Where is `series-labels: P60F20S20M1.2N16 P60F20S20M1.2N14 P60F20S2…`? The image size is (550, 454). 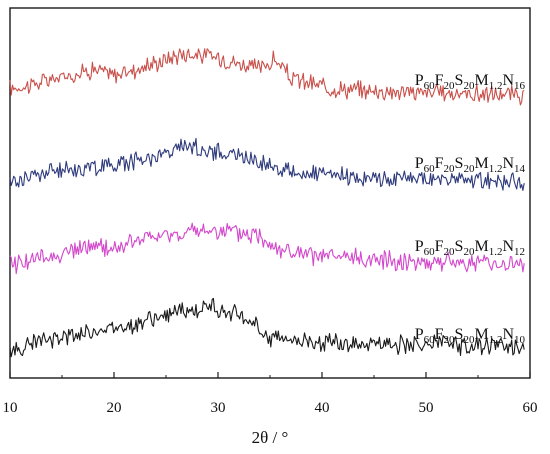
series-labels: P60F20S20M1.2N16 P60F20S20M1.2N14 P60F20S2… is located at coordinates (470, 209).